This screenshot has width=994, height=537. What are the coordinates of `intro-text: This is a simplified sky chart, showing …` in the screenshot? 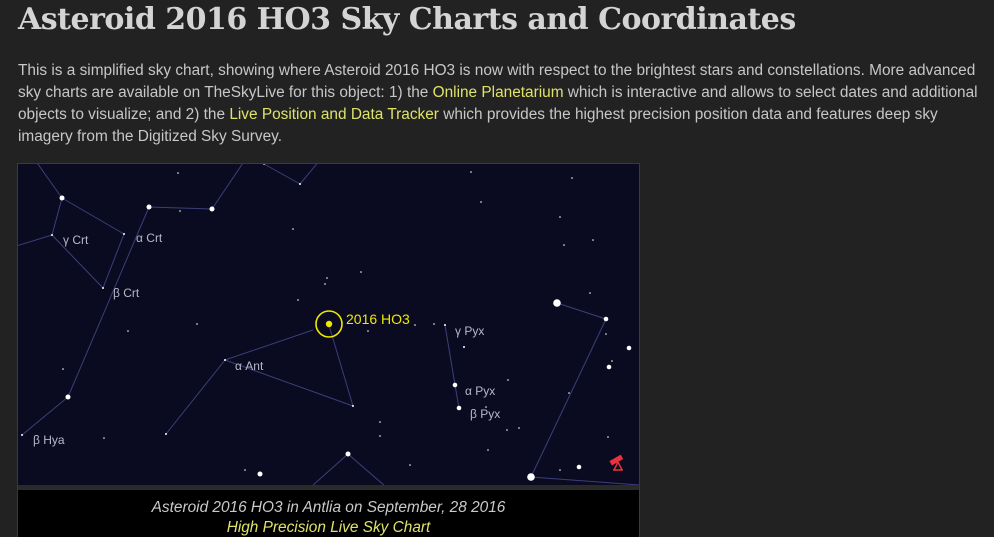 It's located at (497, 81).